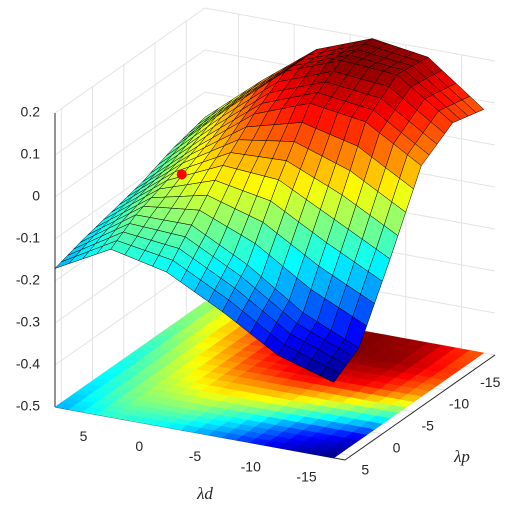 The width and height of the screenshot is (509, 512). What do you see at coordinates (84, 436) in the screenshot?
I see `x-tick-label: 5` at bounding box center [84, 436].